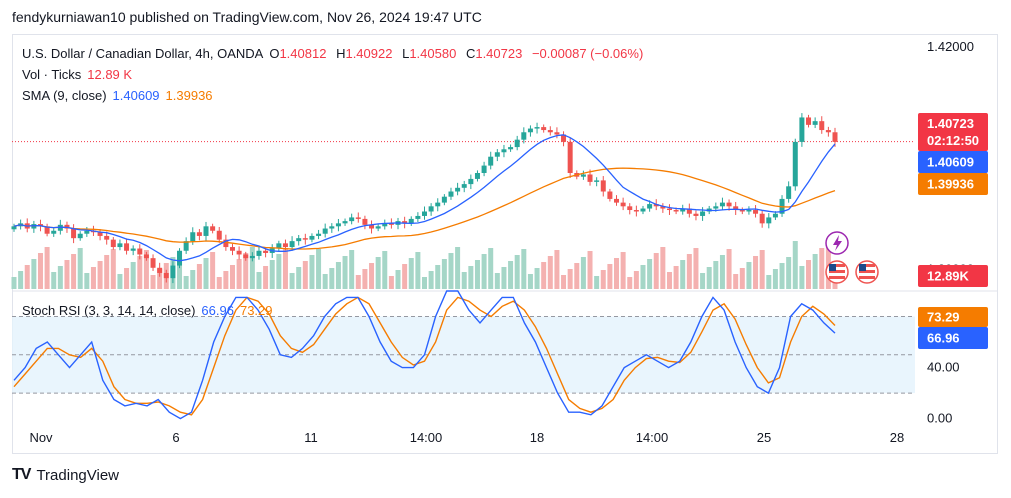 This screenshot has width=1011, height=498. I want to click on sma-slow-line, so click(424, 208).